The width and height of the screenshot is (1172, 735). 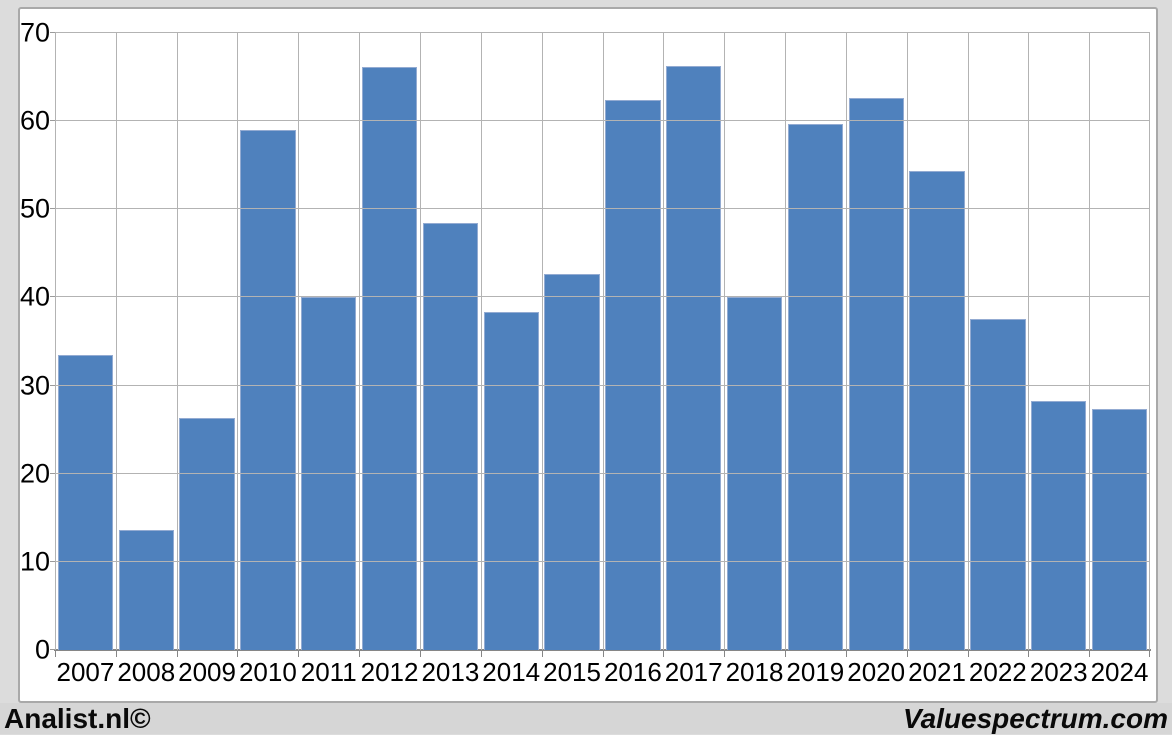 I want to click on bar-slot-2017, so click(x=693, y=341).